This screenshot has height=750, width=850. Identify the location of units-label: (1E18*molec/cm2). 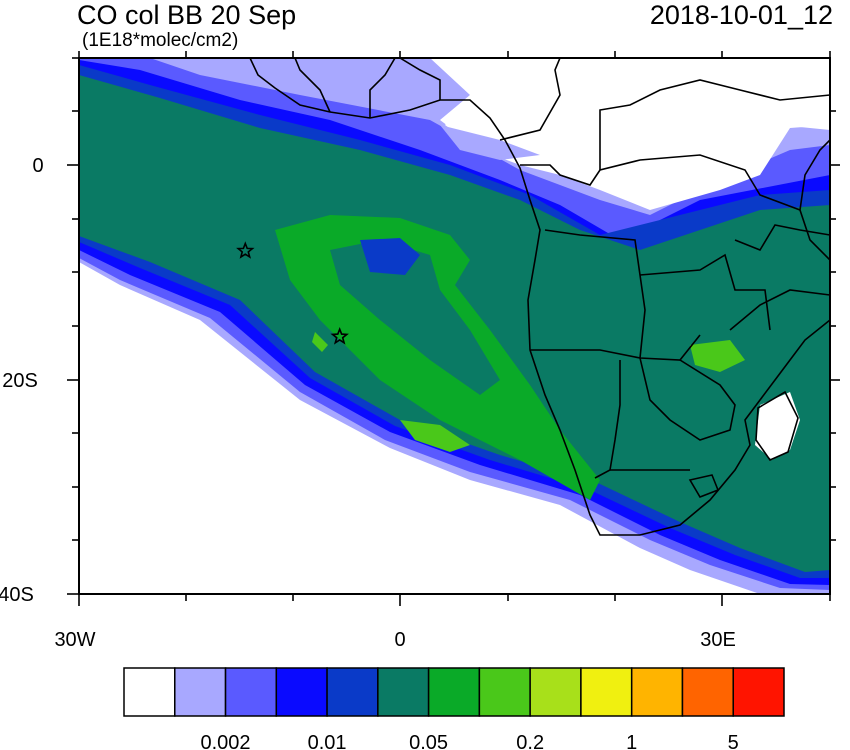
(160, 40).